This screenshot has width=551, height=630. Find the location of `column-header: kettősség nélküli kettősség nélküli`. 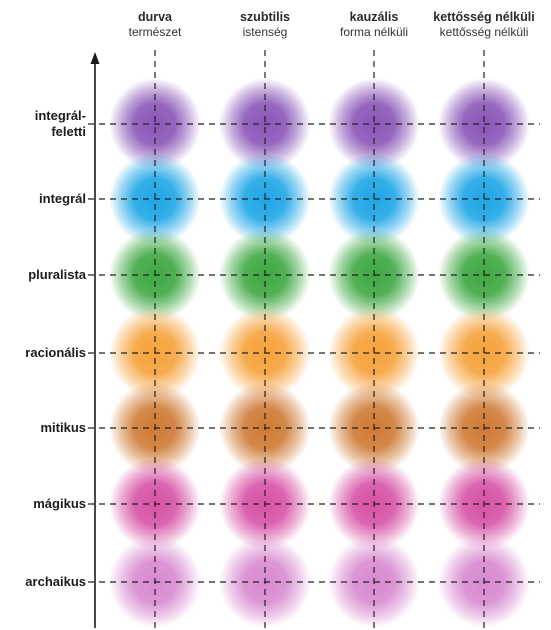

column-header: kettősség nélküli kettősség nélküli is located at coordinates (484, 25).